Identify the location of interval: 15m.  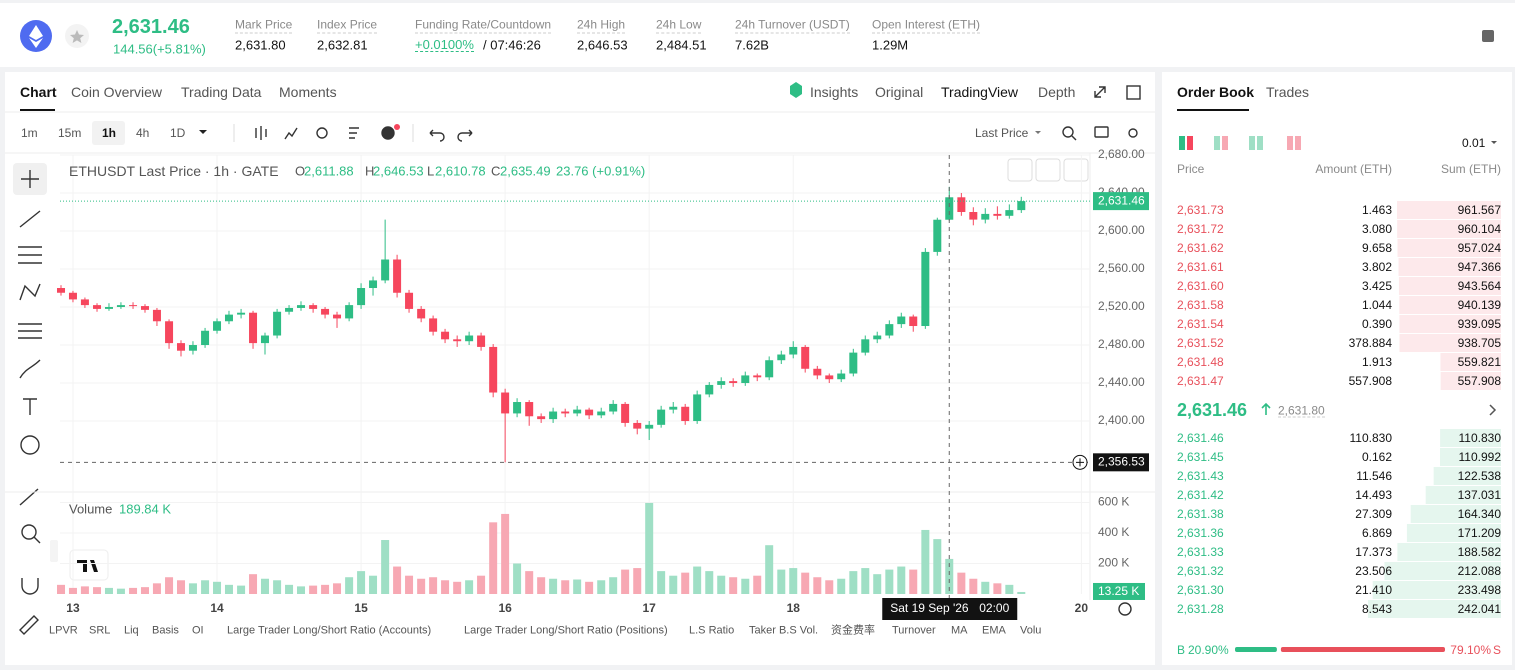
(70, 133).